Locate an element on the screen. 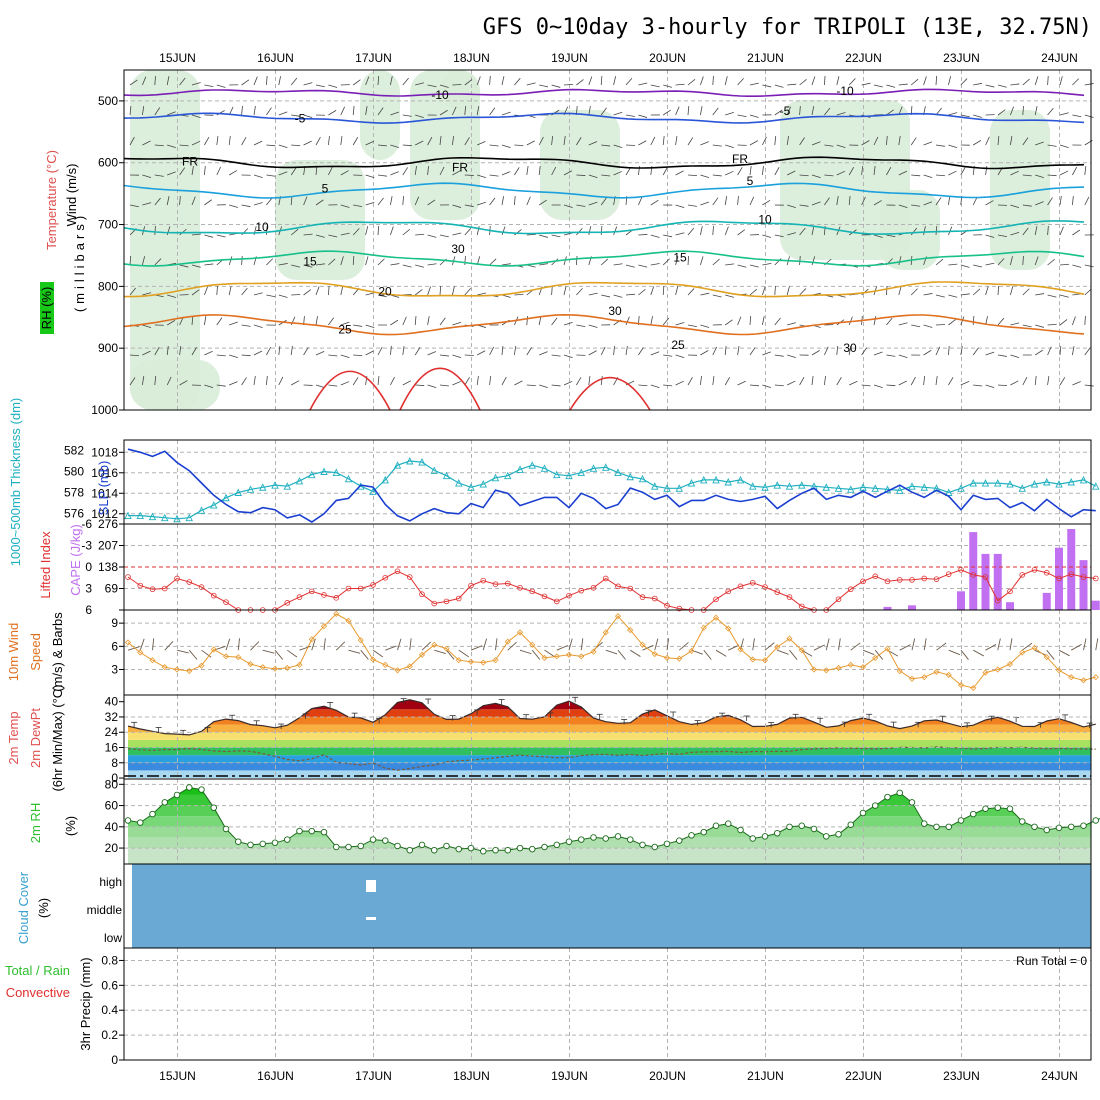 The image size is (1100, 1100). bottom-date-label: 15JUN is located at coordinates (177, 1076).